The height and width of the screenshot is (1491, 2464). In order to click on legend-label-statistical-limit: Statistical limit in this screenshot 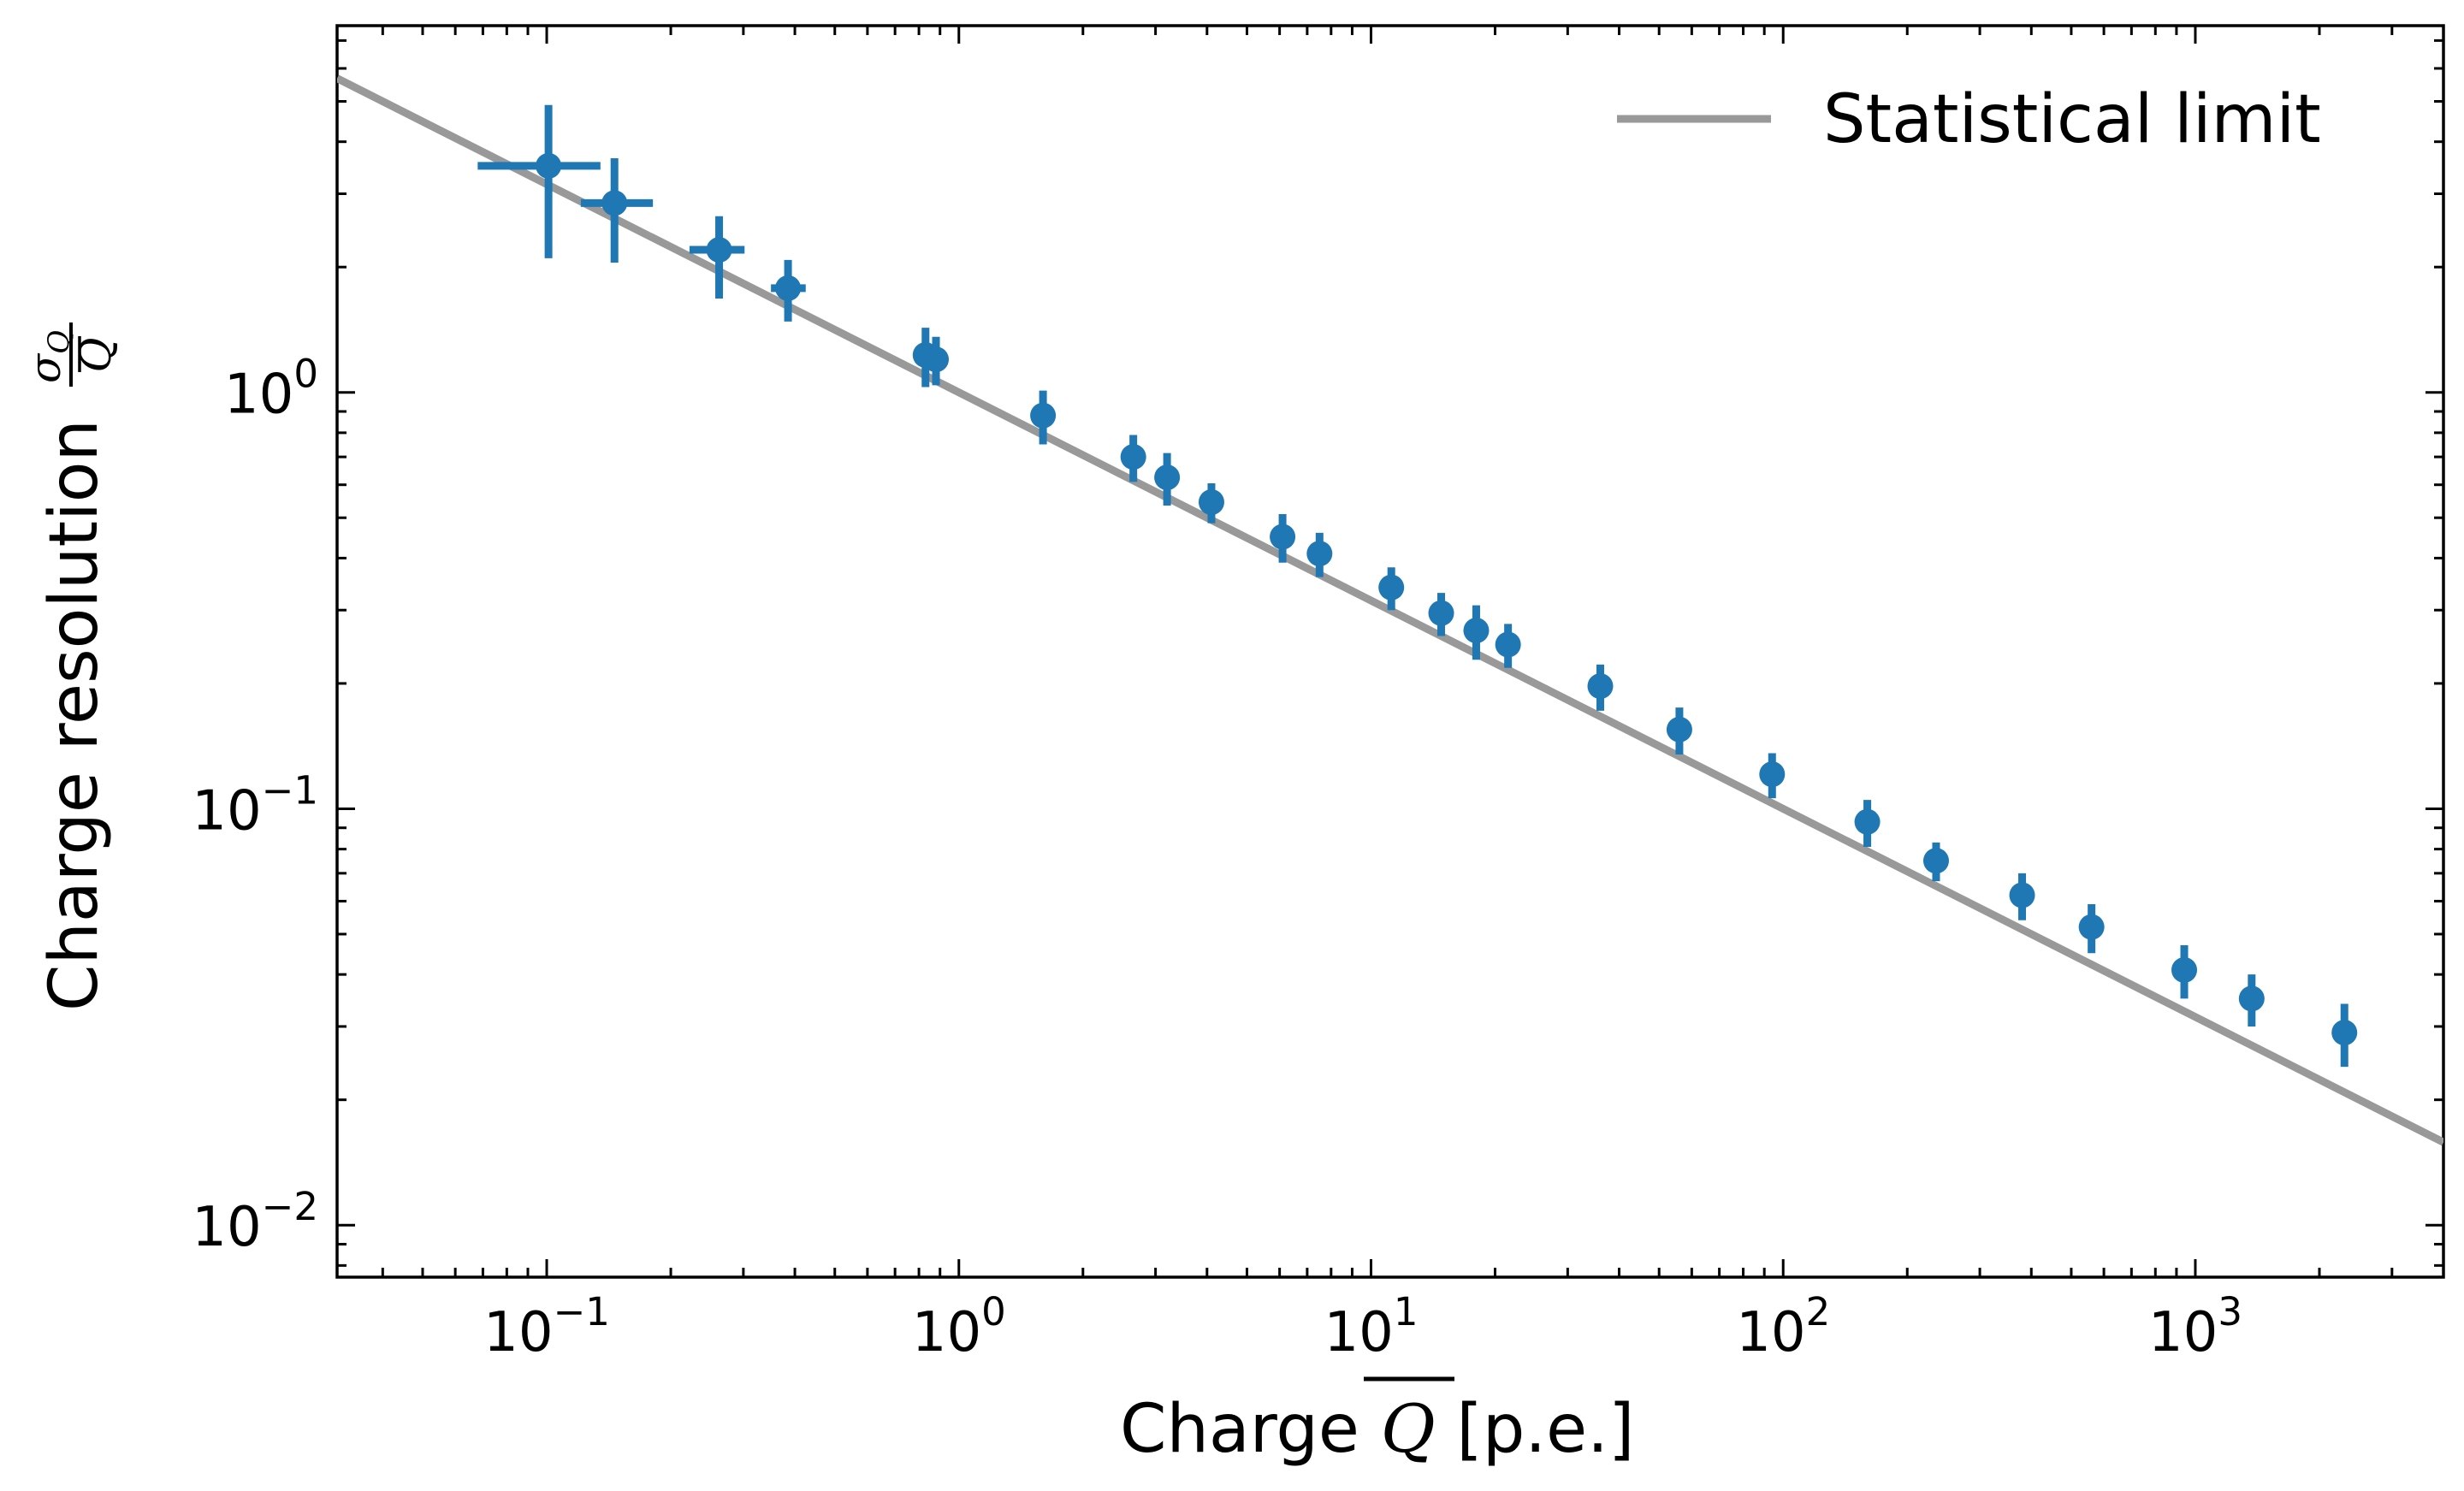, I will do `click(2072, 119)`.